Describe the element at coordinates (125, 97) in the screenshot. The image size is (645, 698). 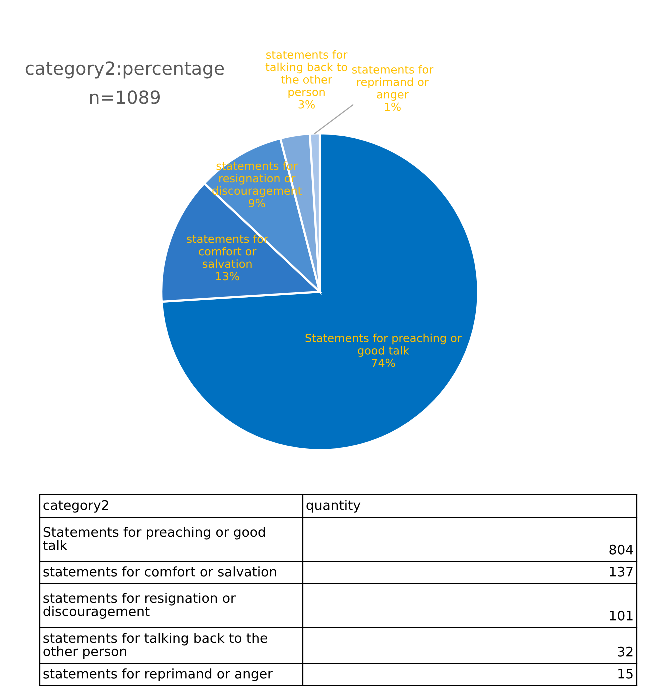
I see `text: n=1089` at that location.